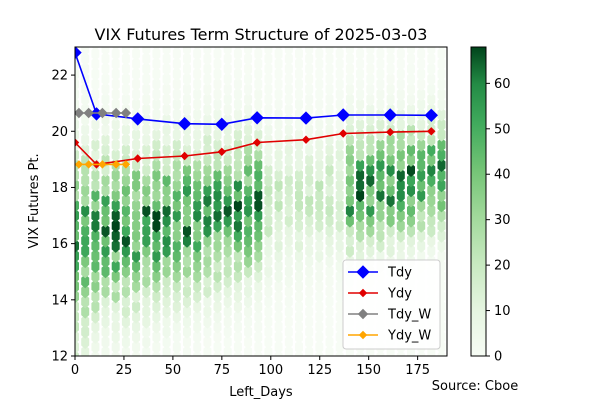  What do you see at coordinates (137, 158) in the screenshot?
I see `data-point-ydy` at bounding box center [137, 158].